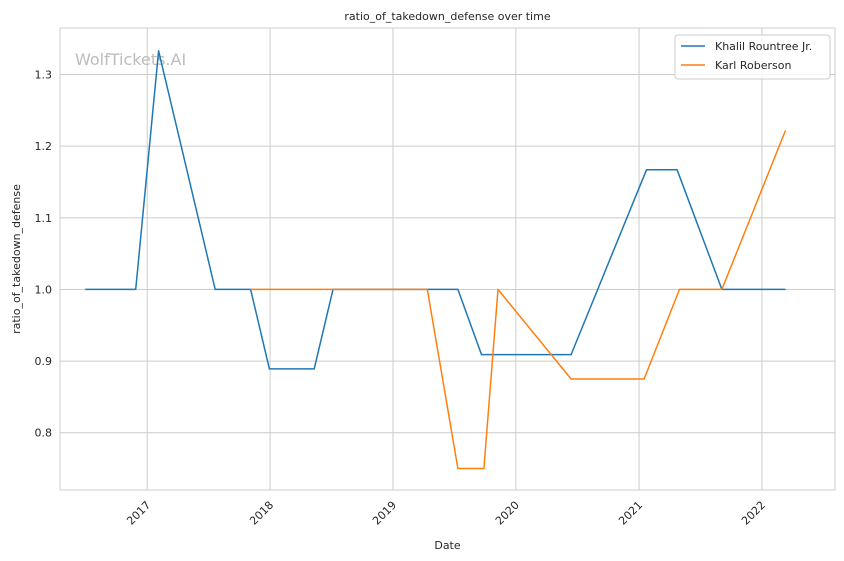 This screenshot has height=561, width=844. What do you see at coordinates (44, 146) in the screenshot?
I see `y-tick-label: 1.2` at bounding box center [44, 146].